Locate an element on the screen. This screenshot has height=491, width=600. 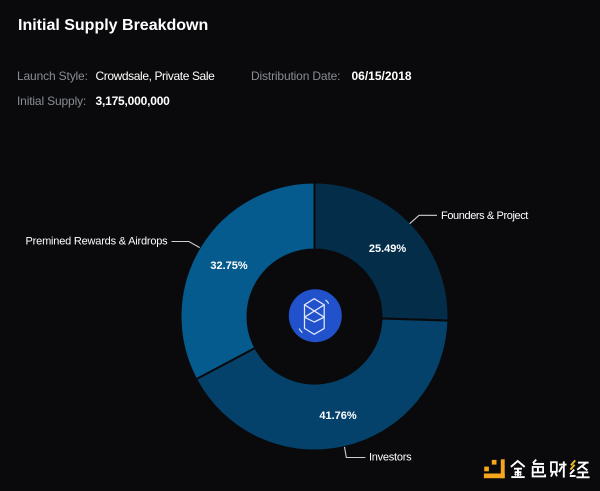
svg-text: 25.49% is located at coordinates (388, 249).